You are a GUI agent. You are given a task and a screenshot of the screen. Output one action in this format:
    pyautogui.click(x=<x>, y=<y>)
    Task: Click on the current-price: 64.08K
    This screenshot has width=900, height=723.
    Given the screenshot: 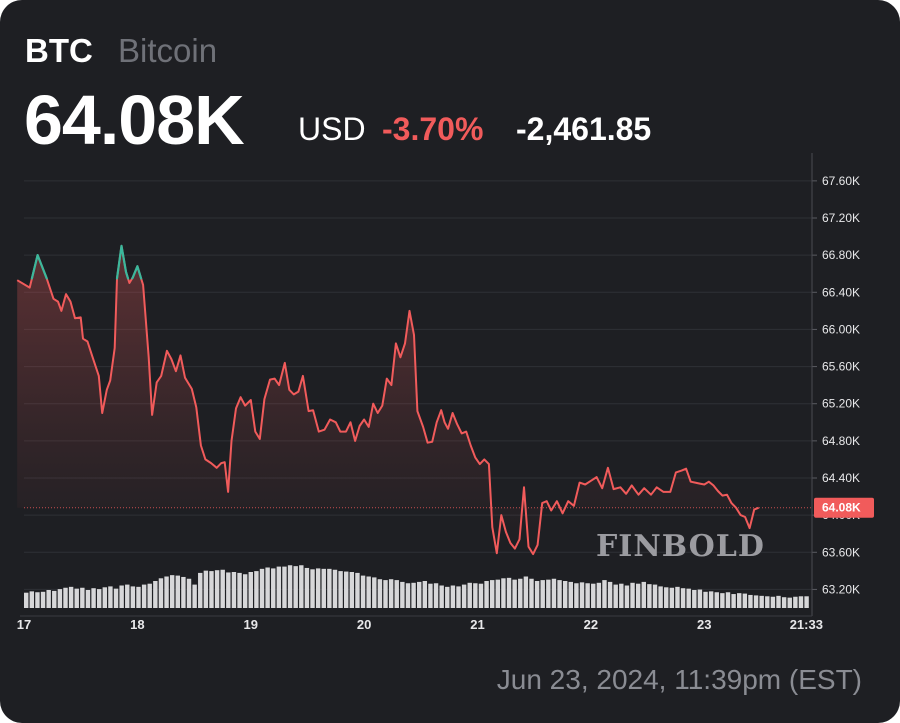 What is the action you would take?
    pyautogui.click(x=134, y=120)
    